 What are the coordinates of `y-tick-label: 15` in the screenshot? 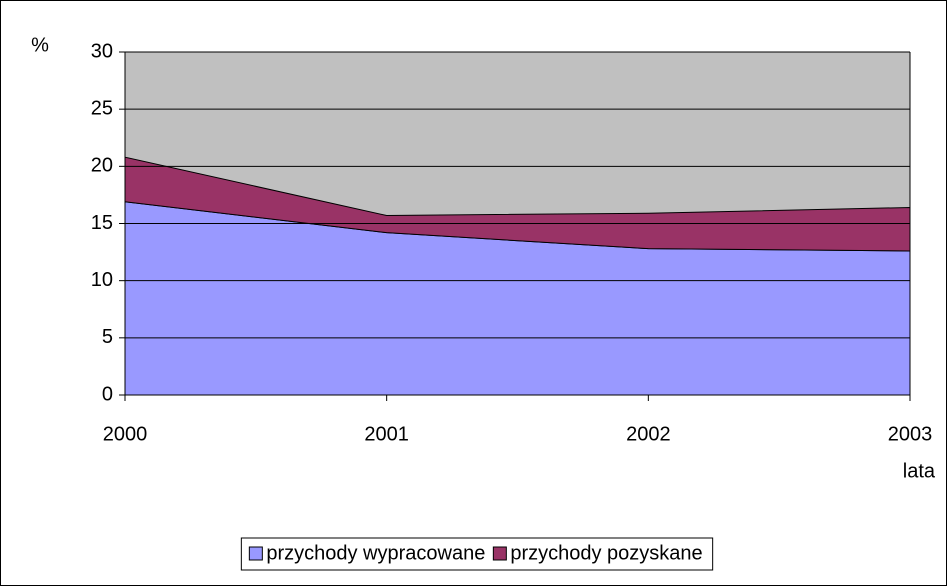 It's located at (102, 223).